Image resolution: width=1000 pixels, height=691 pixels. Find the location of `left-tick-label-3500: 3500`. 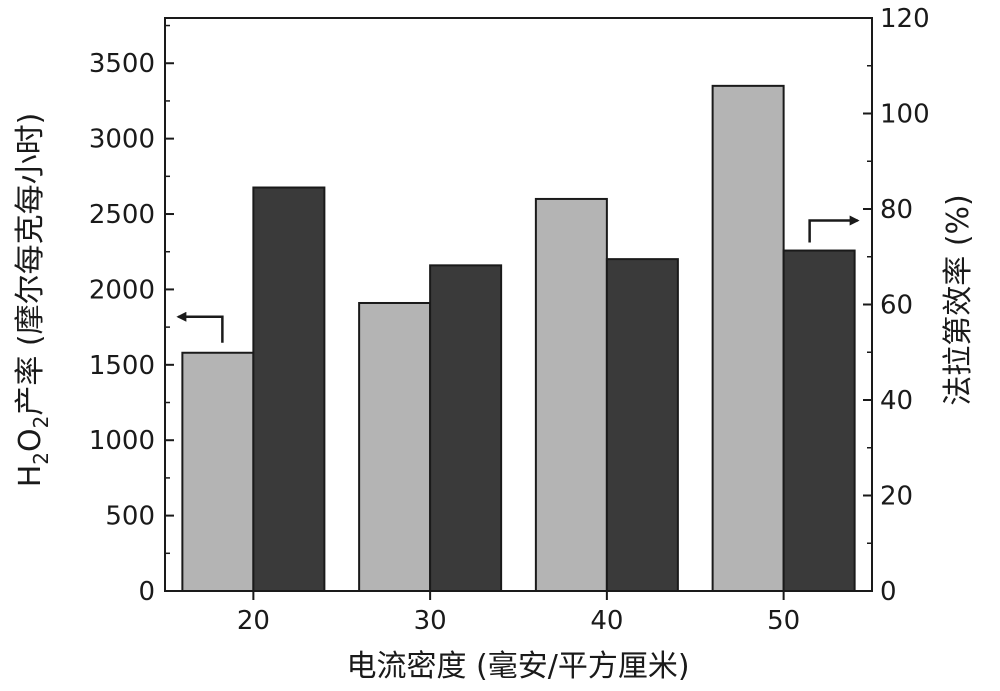

left-tick-label-3500: 3500 is located at coordinates (122, 64).